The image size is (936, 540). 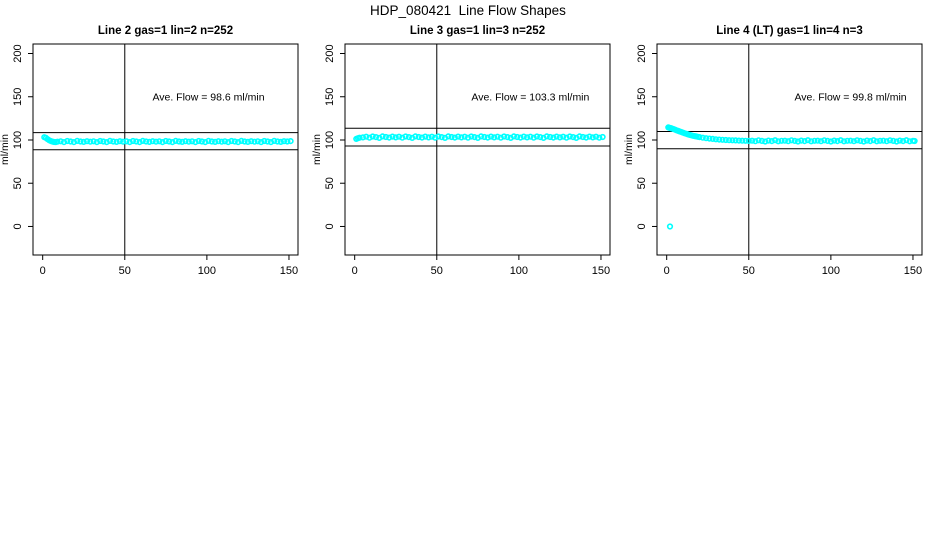 I want to click on x-tick-label: 150, so click(x=289, y=271).